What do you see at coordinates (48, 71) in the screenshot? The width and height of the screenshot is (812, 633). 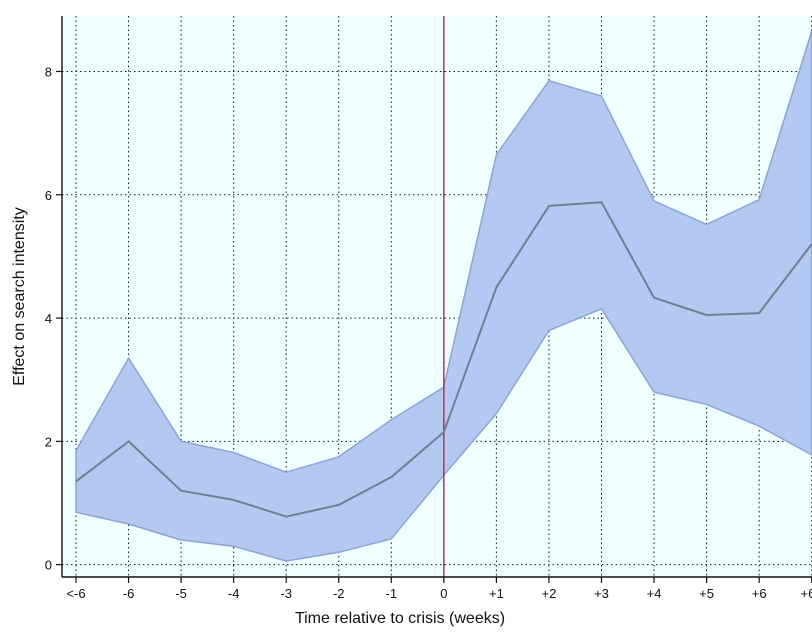 I see `y-tick-label: 8` at bounding box center [48, 71].